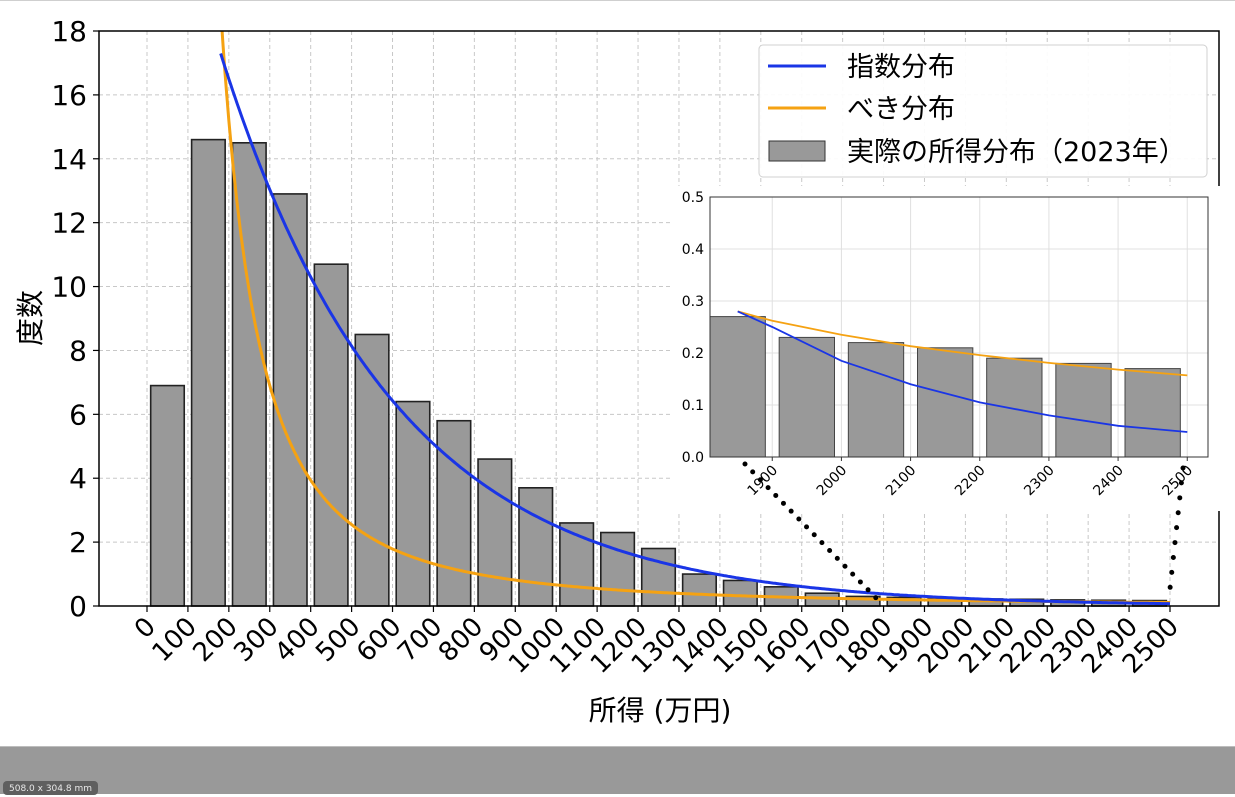 The height and width of the screenshot is (797, 1235). What do you see at coordinates (797, 151) in the screenshot?
I see `legend-bar-swatch` at bounding box center [797, 151].